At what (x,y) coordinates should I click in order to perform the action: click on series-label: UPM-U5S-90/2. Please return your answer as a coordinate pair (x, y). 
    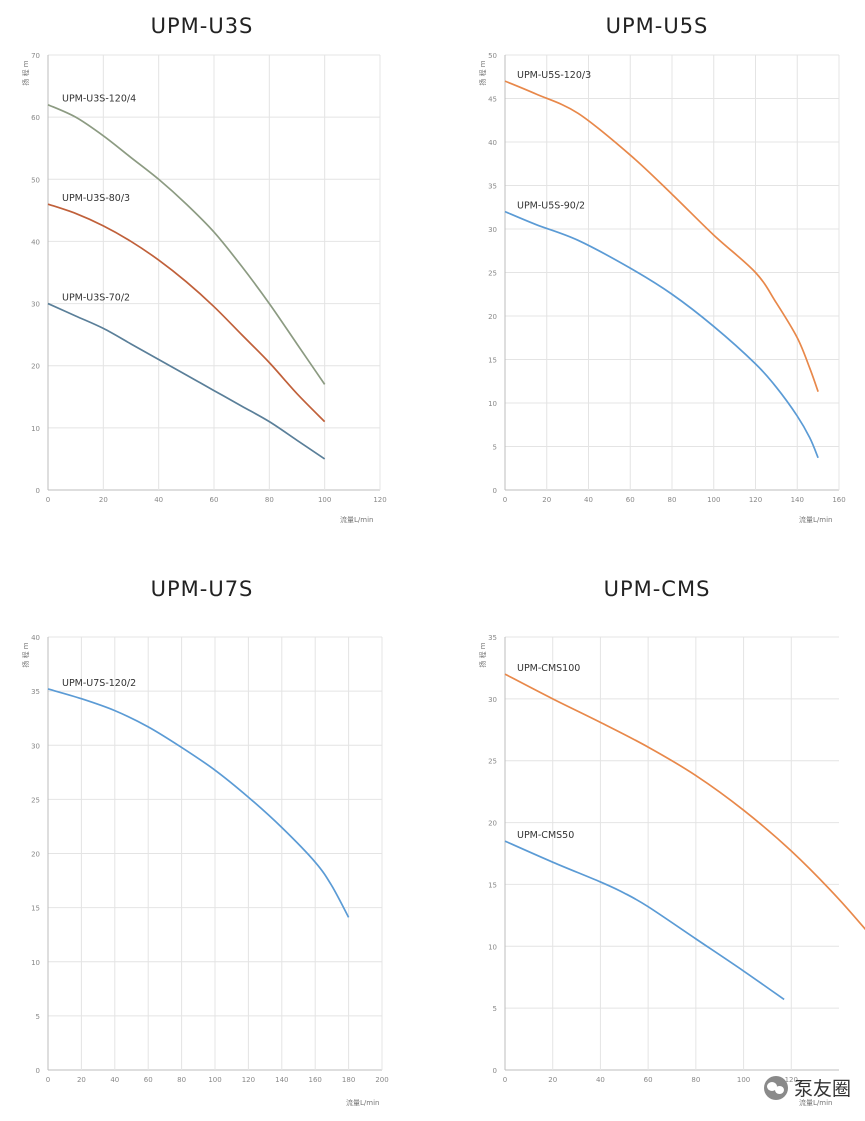
    Looking at the image, I should click on (551, 206).